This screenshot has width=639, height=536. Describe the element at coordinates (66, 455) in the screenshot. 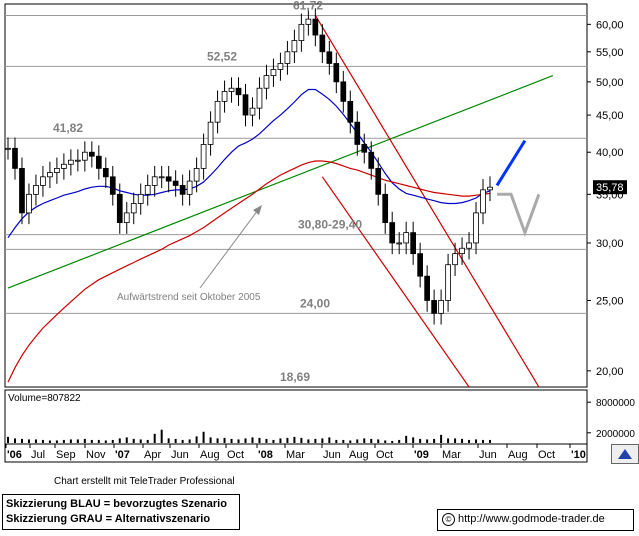

I see `time-tick-label: Sep` at that location.